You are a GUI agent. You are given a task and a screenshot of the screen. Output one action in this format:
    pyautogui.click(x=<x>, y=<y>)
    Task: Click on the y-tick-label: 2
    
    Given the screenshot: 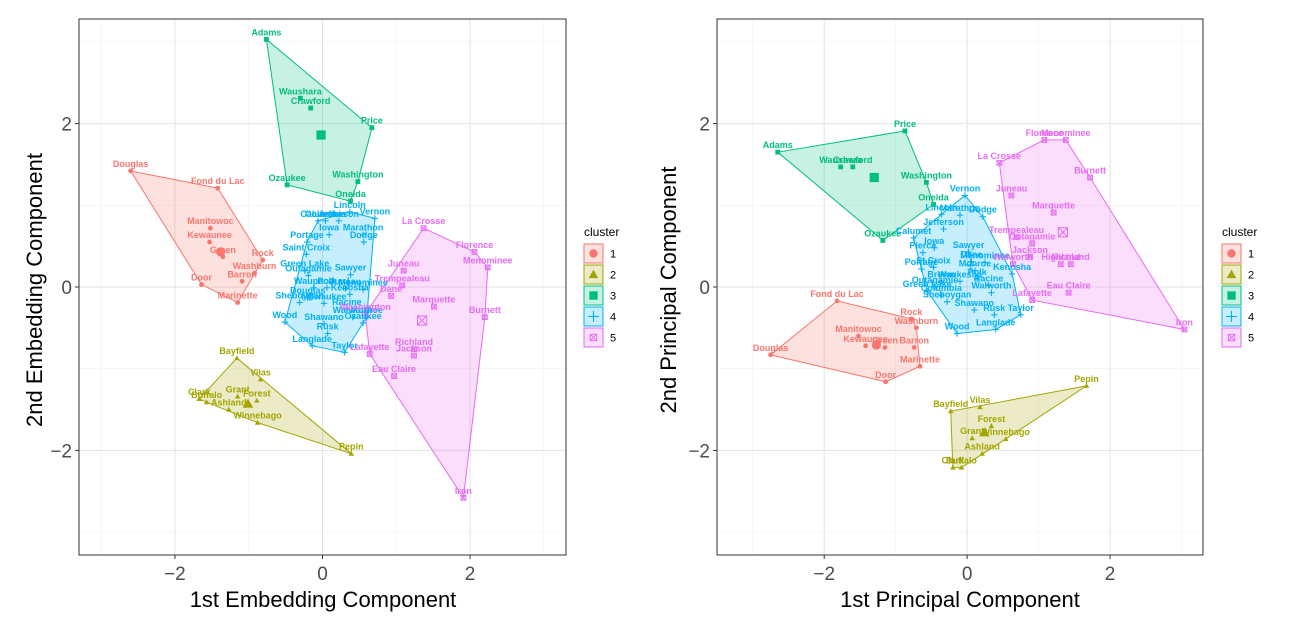 What is the action you would take?
    pyautogui.click(x=704, y=125)
    